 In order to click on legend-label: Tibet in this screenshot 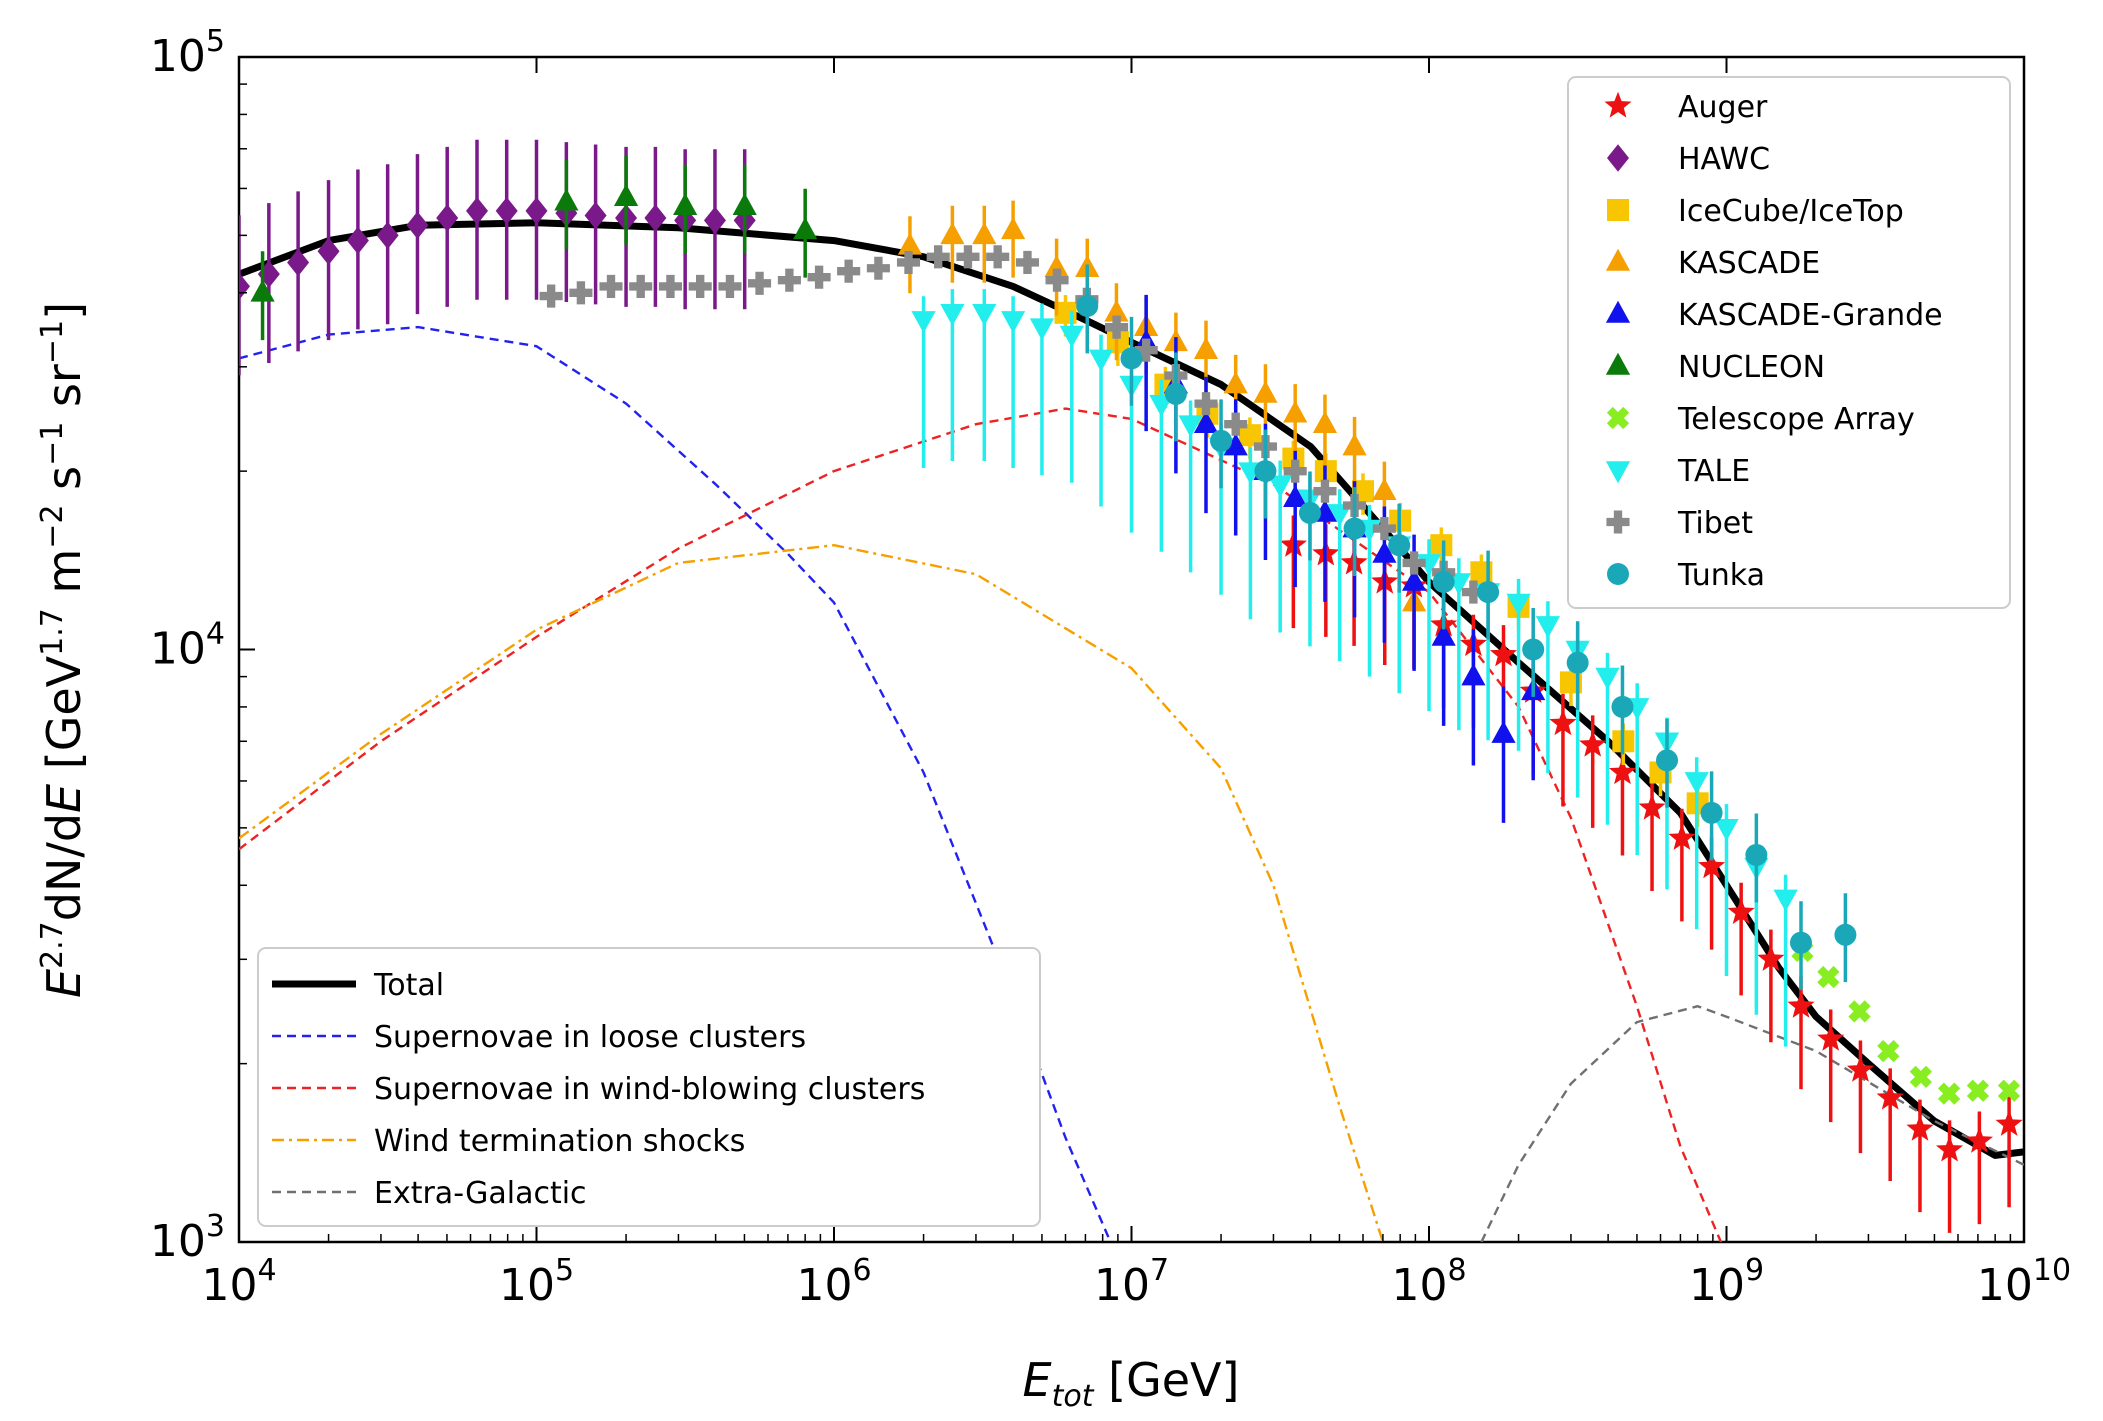, I will do `click(1715, 523)`.